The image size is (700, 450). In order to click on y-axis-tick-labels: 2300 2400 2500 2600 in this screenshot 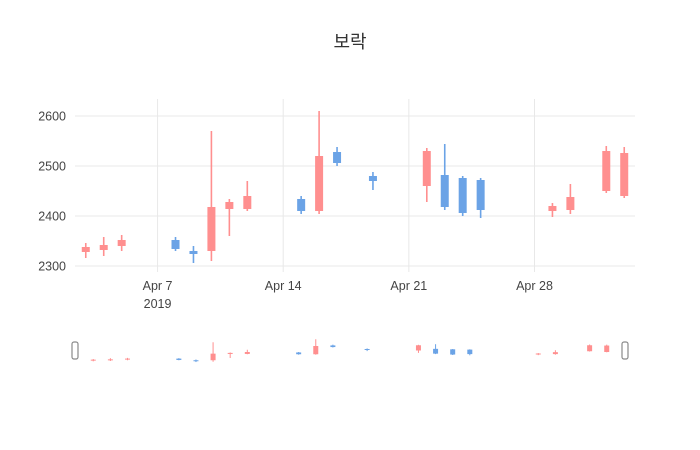, I will do `click(52, 192)`.